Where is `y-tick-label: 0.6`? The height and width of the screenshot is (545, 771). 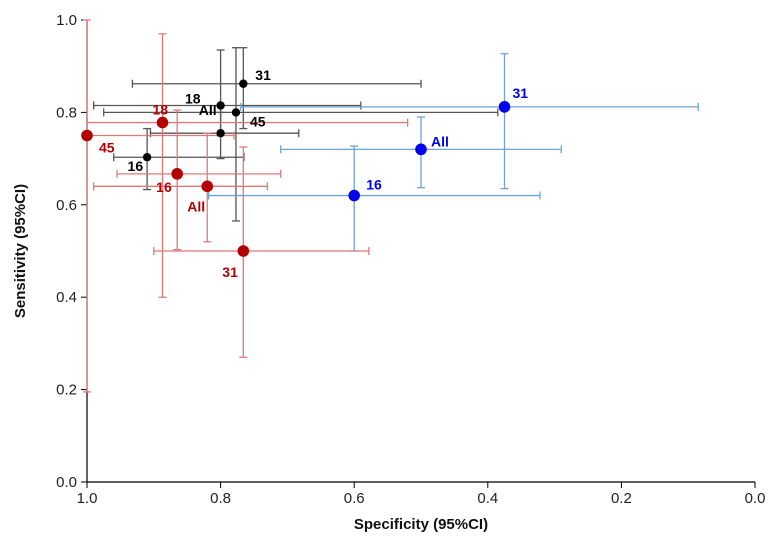 y-tick-label: 0.6 is located at coordinates (66, 205).